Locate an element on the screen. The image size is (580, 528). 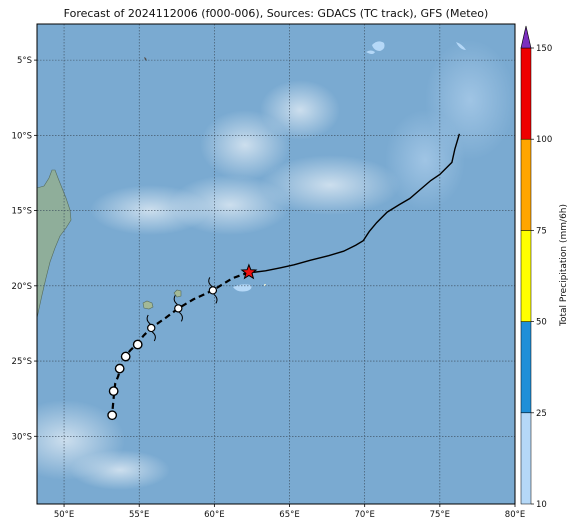
colorbar-label: Total Precipitation (mm/6h) is located at coordinates (564, 265).